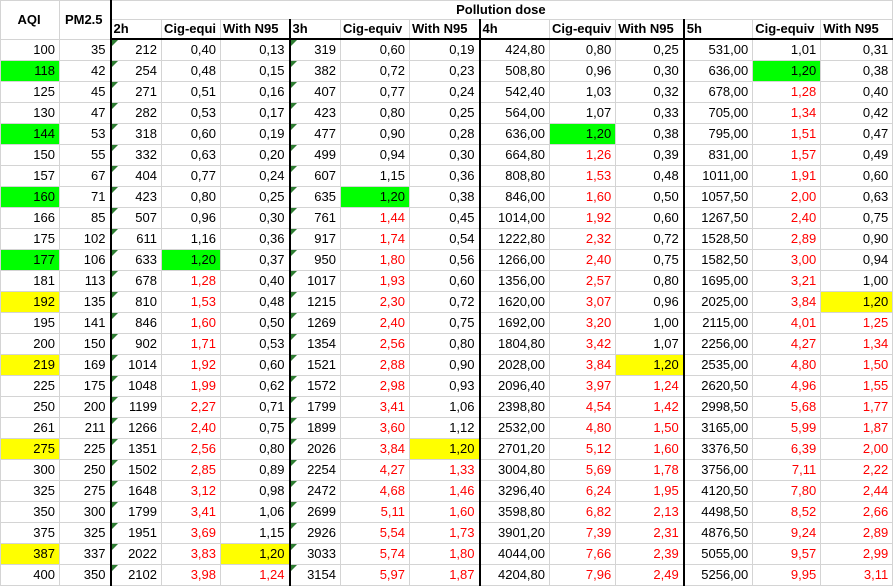 This screenshot has height=586, width=895. I want to click on cell-r15-c11: 2535,00, so click(718, 365).